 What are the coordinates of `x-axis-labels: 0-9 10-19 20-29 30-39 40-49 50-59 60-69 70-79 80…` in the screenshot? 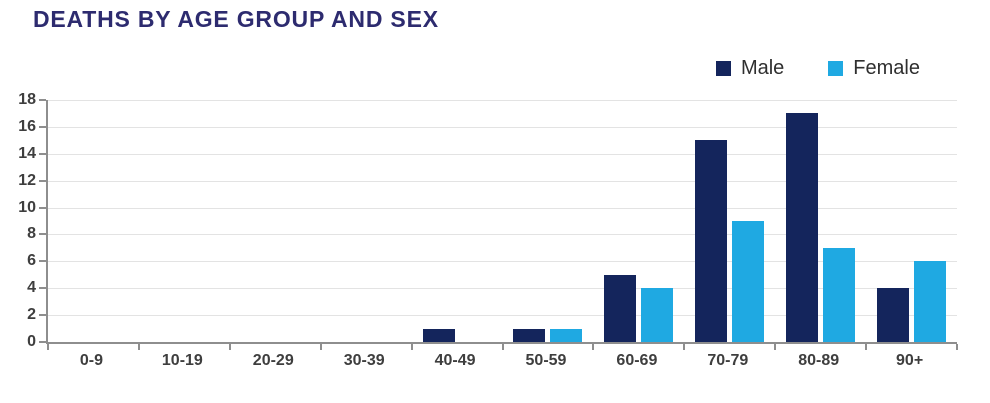 It's located at (500, 361).